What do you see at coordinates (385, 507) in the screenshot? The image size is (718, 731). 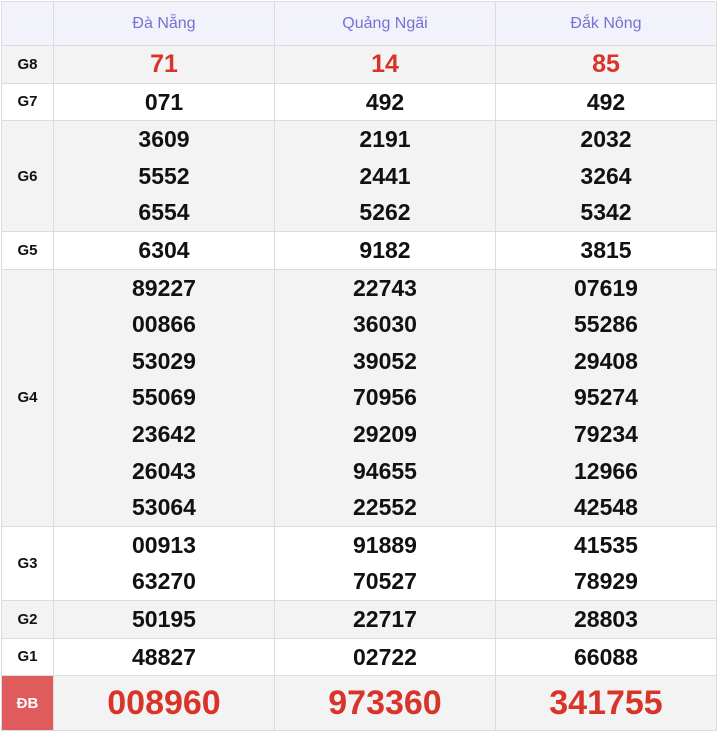 I see `prize-number: 22552` at bounding box center [385, 507].